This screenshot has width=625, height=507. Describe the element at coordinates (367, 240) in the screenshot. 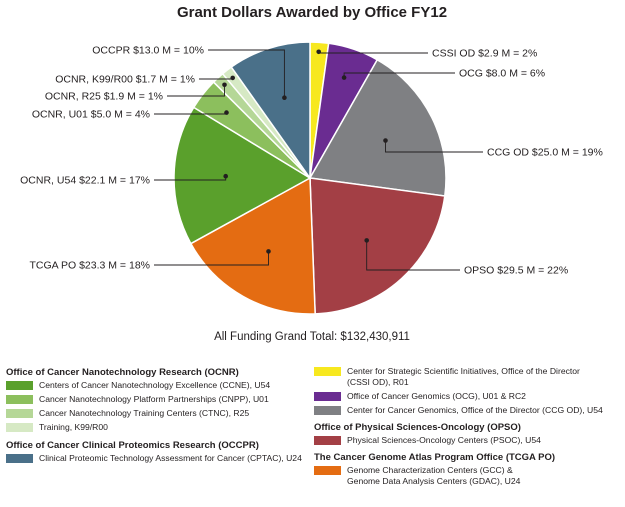

I see `leader-dot-opso` at that location.